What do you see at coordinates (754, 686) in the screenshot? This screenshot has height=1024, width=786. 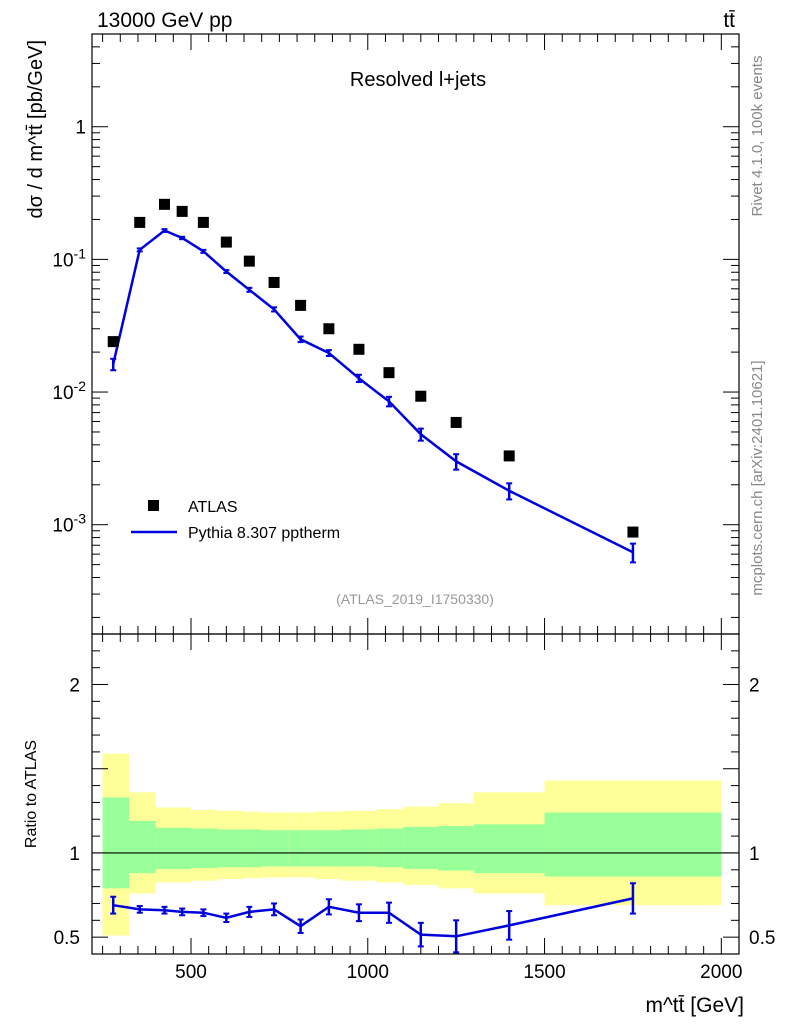 I see `ratio-ytick-label-right: 2` at bounding box center [754, 686].